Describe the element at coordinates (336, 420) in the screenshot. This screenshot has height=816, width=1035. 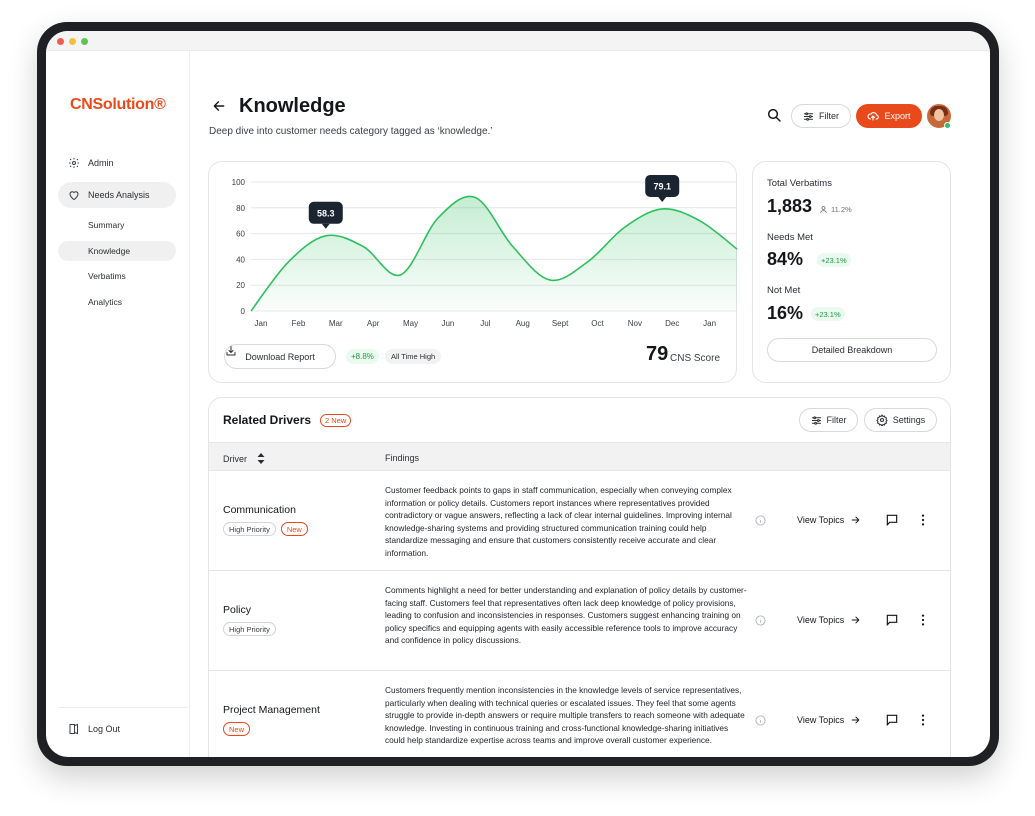
I see `new-count-badge: 2 New` at that location.